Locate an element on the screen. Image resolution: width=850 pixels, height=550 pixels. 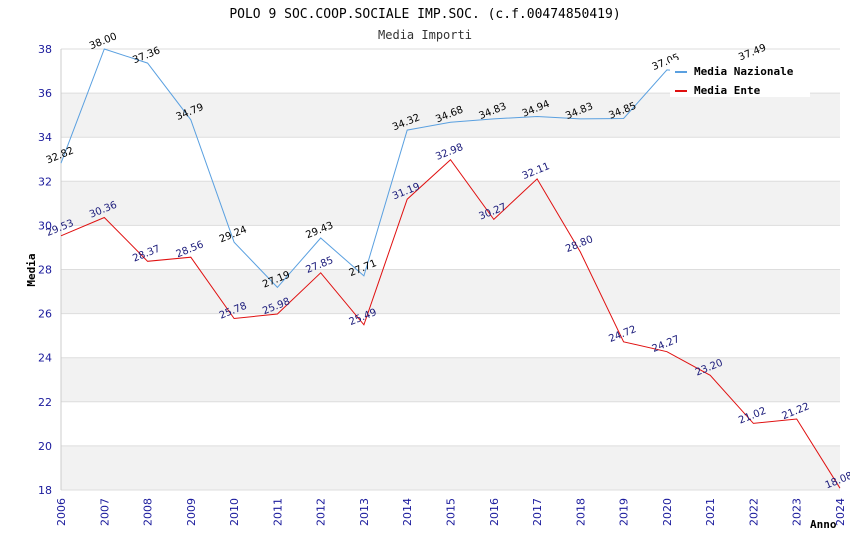
y-tick-label: 36 is located at coordinates (45, 93).